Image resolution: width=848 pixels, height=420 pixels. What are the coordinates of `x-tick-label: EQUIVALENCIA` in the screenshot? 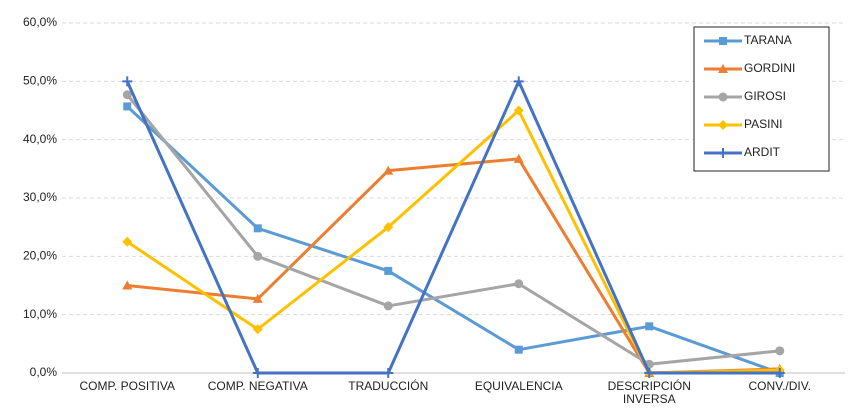 It's located at (518, 386).